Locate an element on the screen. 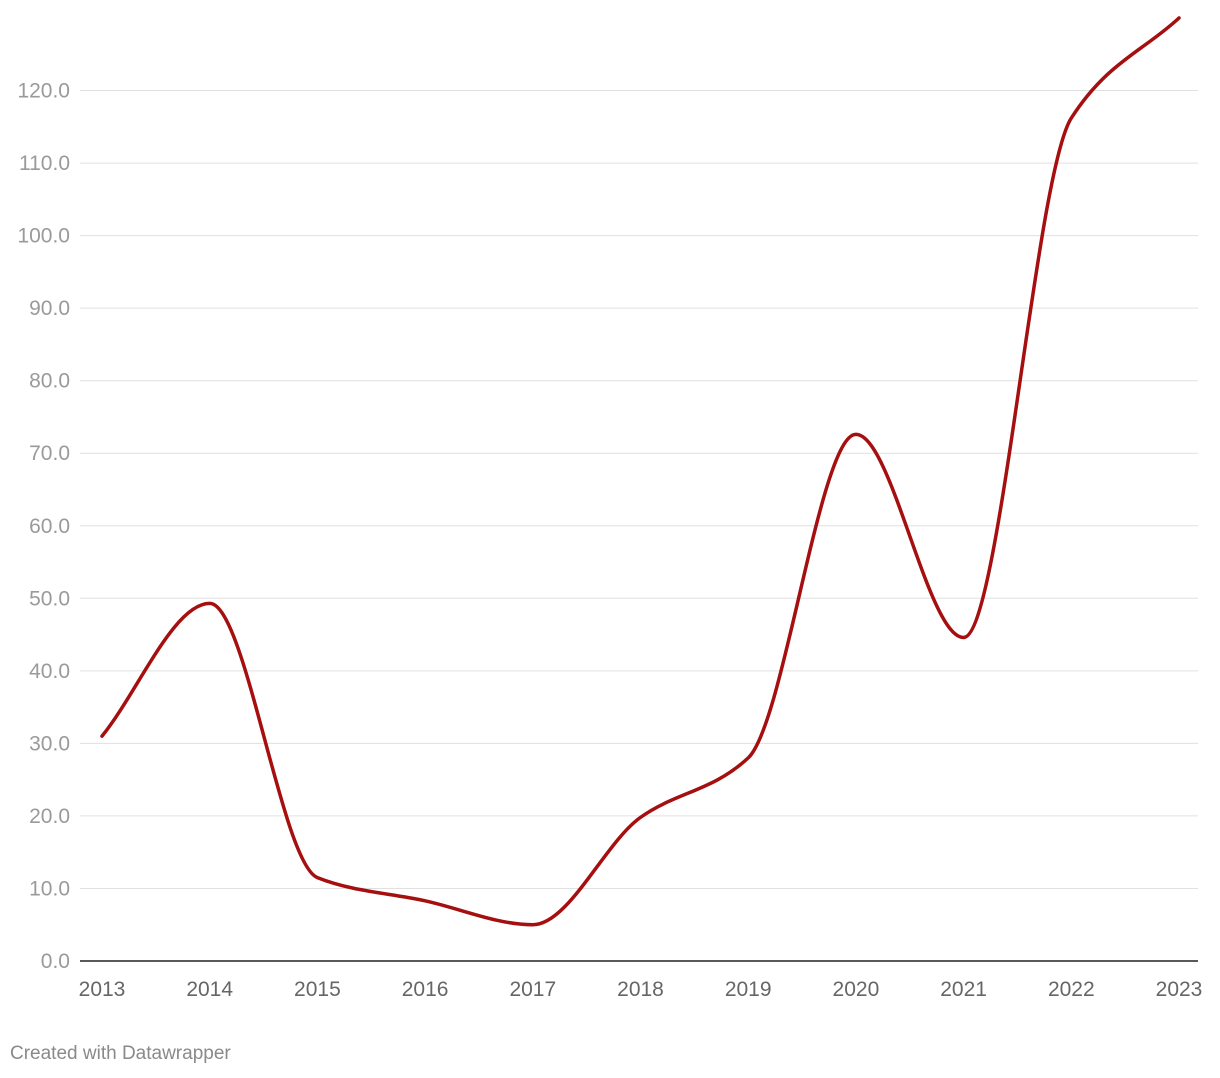 The image size is (1220, 1078). y-tick-label: 60.0 is located at coordinates (49, 526).